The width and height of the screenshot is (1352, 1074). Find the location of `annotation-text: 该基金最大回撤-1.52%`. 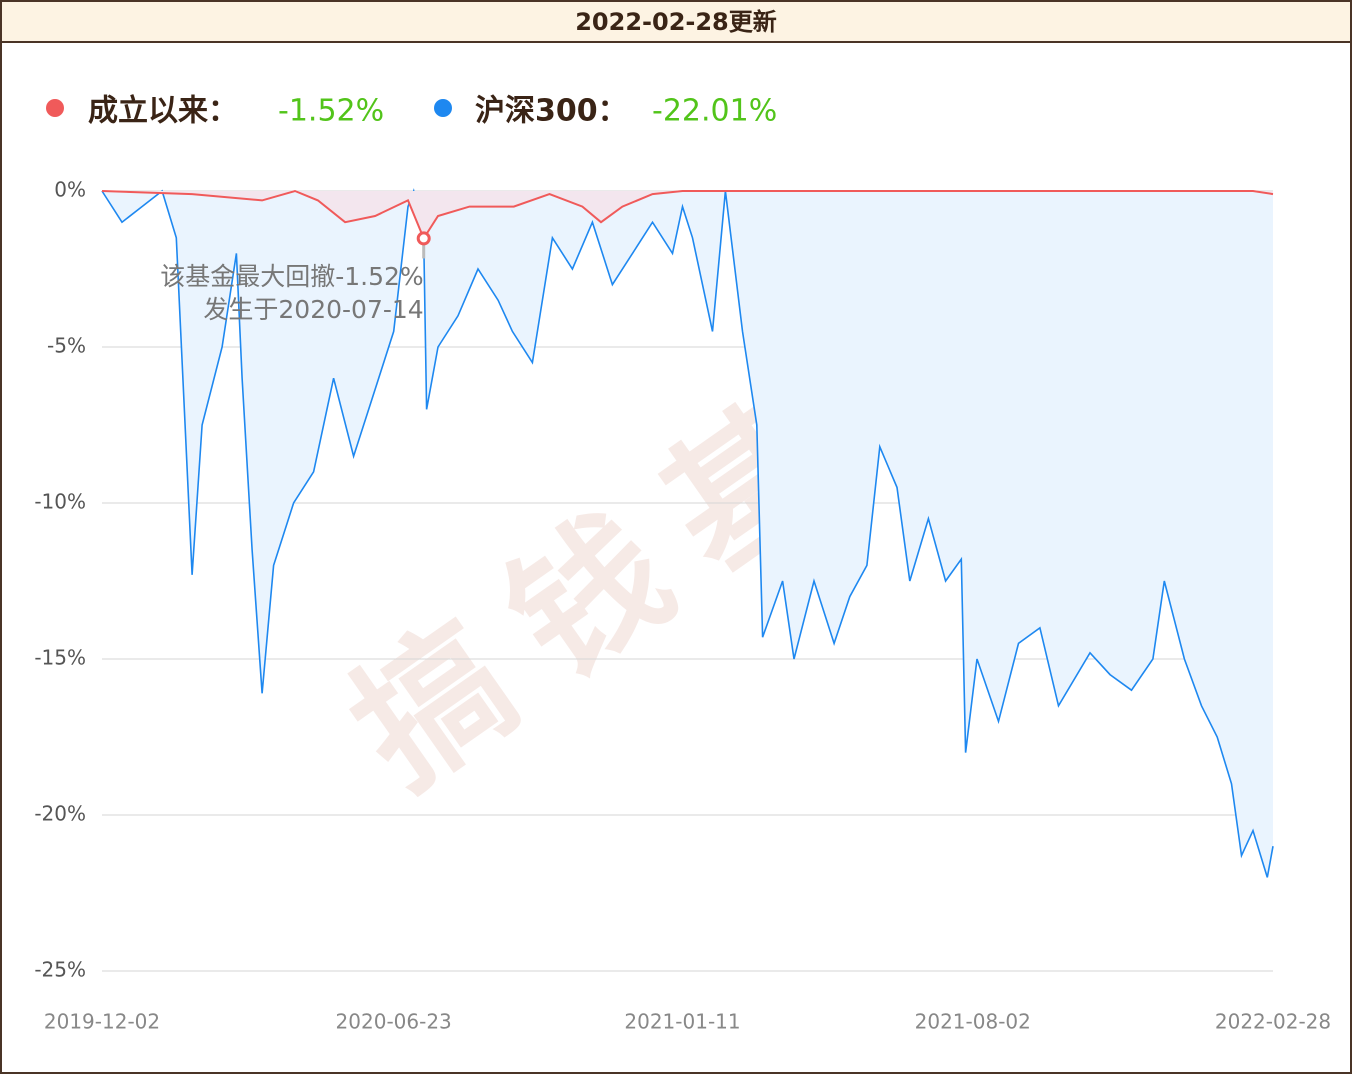

annotation-text: 该基金最大回撤-1.52% is located at coordinates (291, 276).